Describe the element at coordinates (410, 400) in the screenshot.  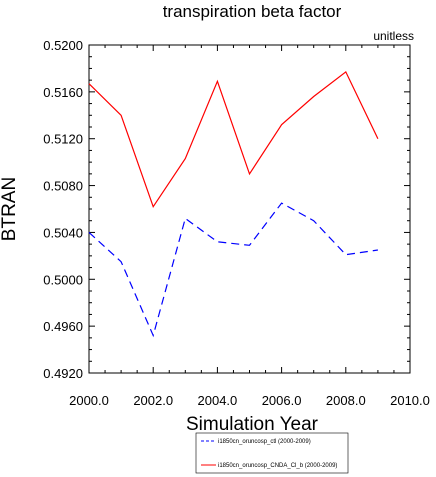
I see `x-tick-label: 2010.0` at that location.